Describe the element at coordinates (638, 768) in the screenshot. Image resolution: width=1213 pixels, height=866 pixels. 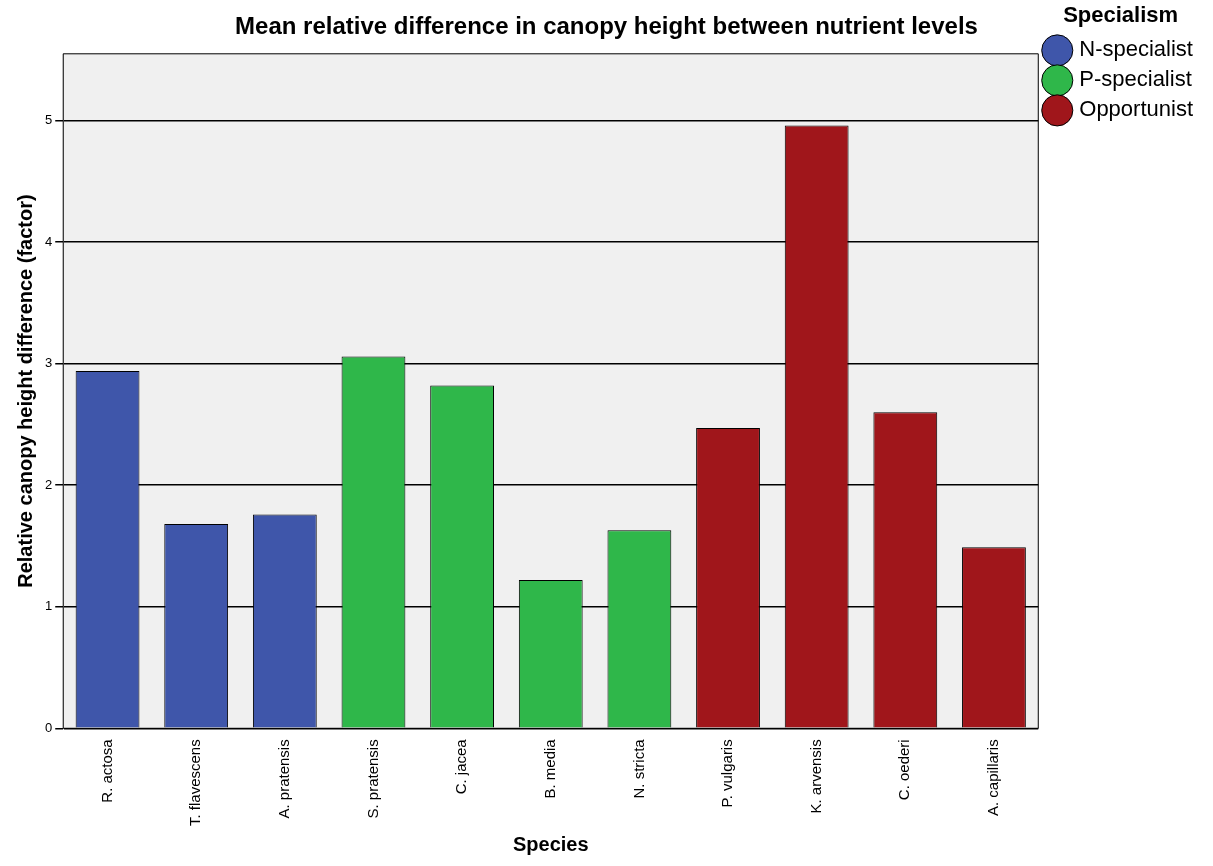
I see `x-tick-label: N. stricta` at that location.